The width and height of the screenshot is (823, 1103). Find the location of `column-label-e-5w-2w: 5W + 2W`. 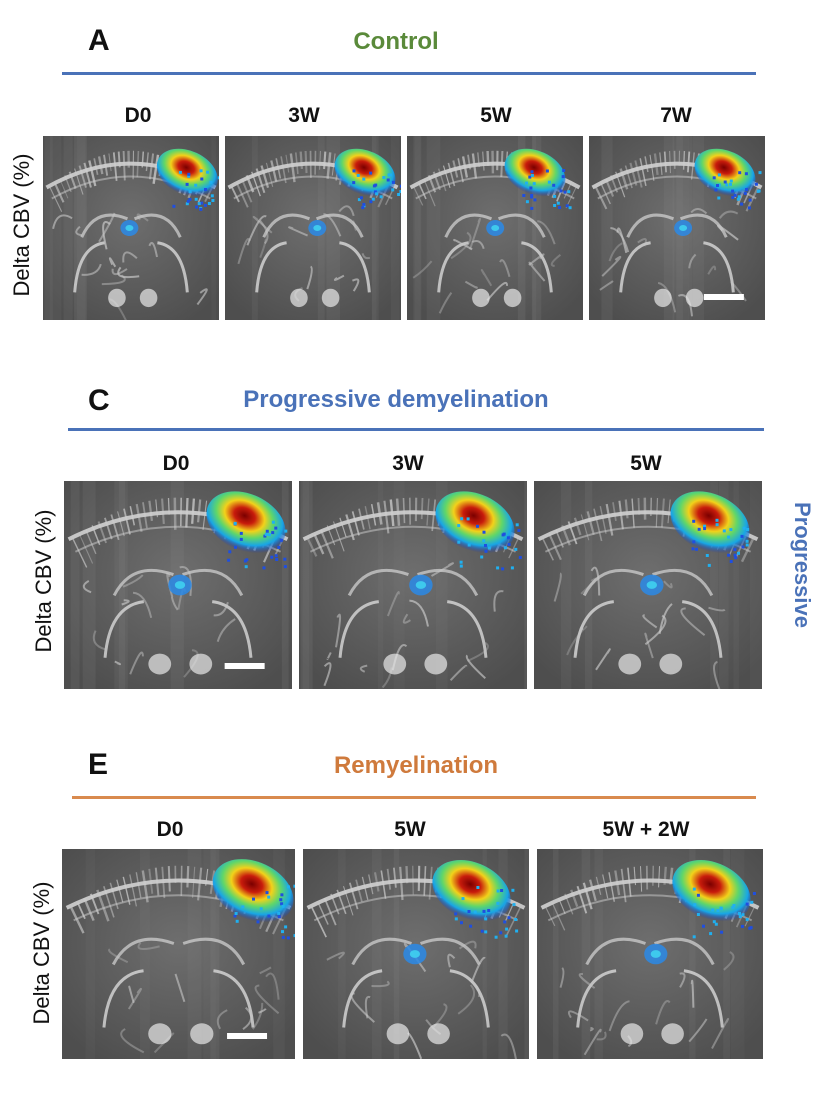

column-label-e-5w-2w: 5W + 2W is located at coordinates (646, 829).